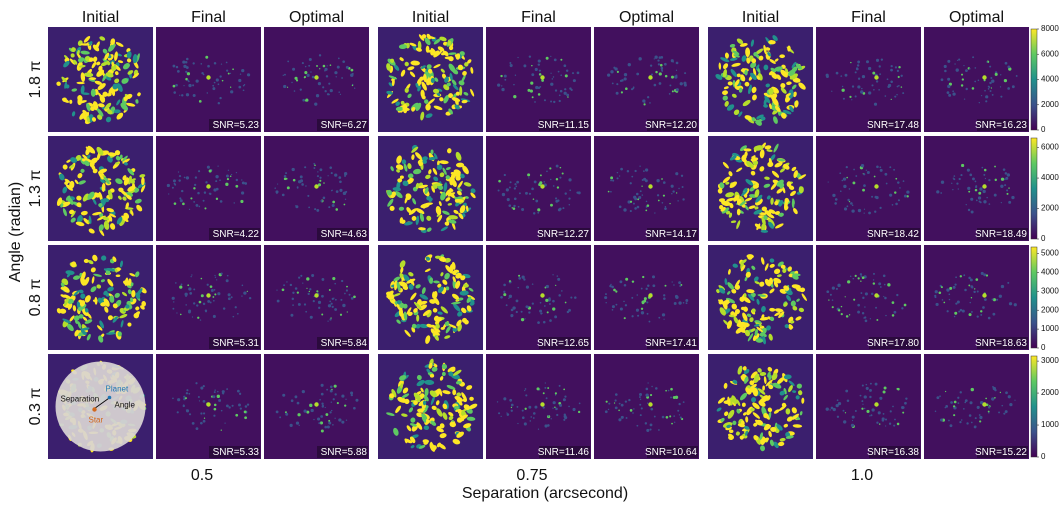 This screenshot has height=514, width=1061. Describe the element at coordinates (1034, 406) in the screenshot. I see `colorbar` at that location.